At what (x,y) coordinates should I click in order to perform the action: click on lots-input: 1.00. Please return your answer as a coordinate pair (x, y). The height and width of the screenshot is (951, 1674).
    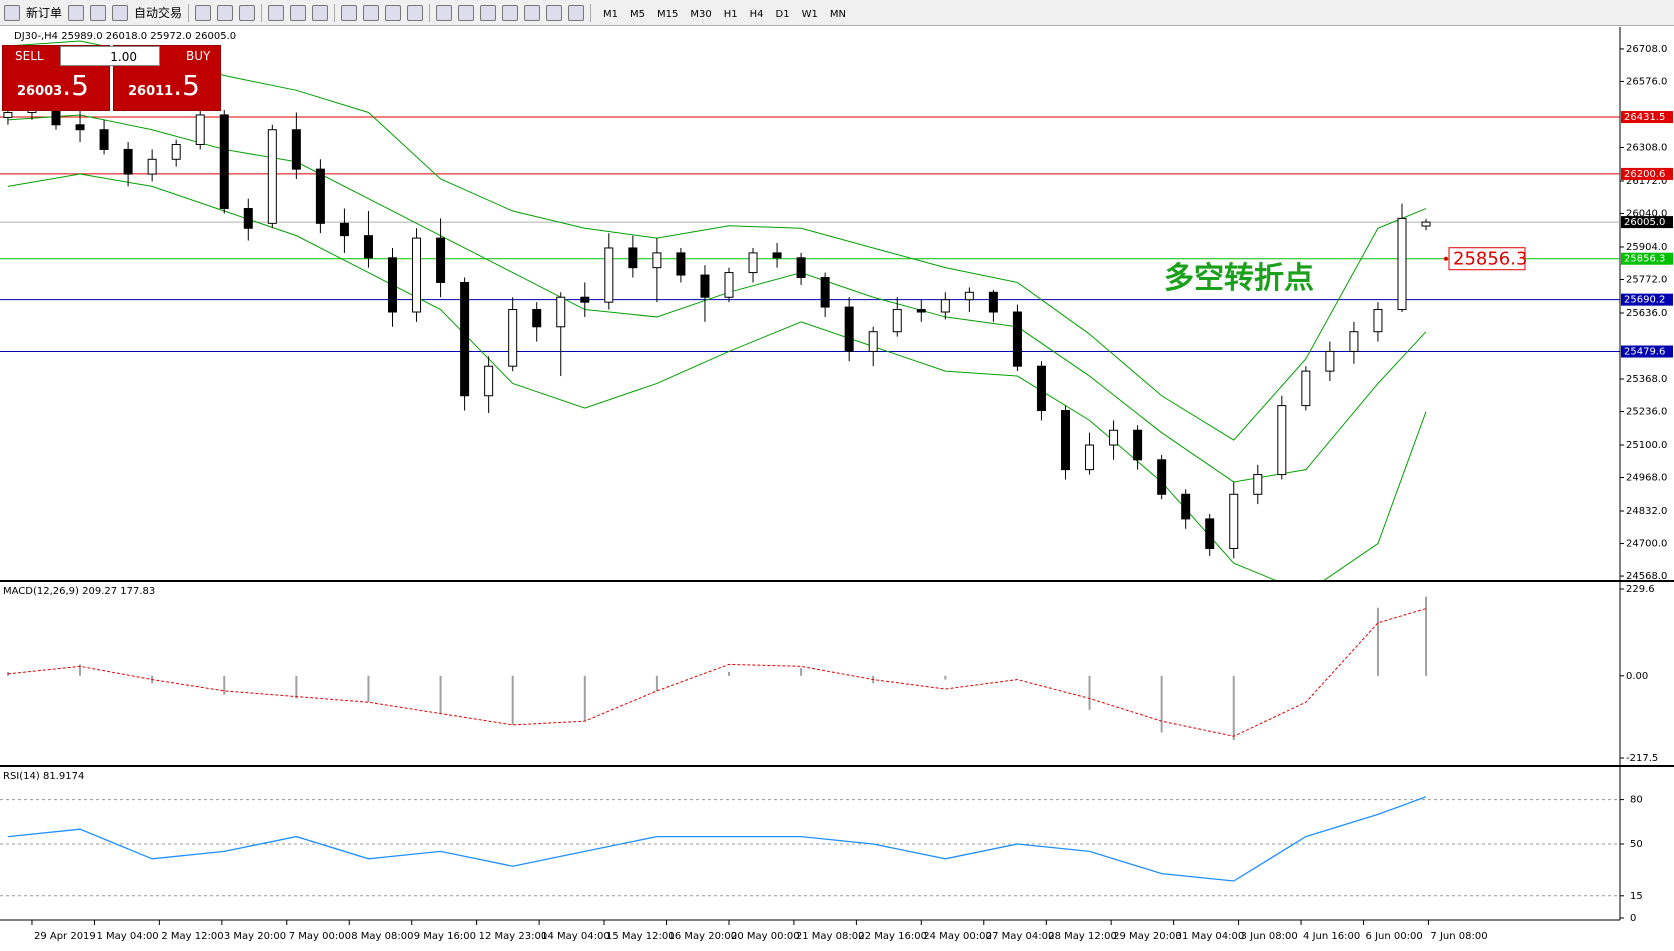
    Looking at the image, I should click on (110, 56).